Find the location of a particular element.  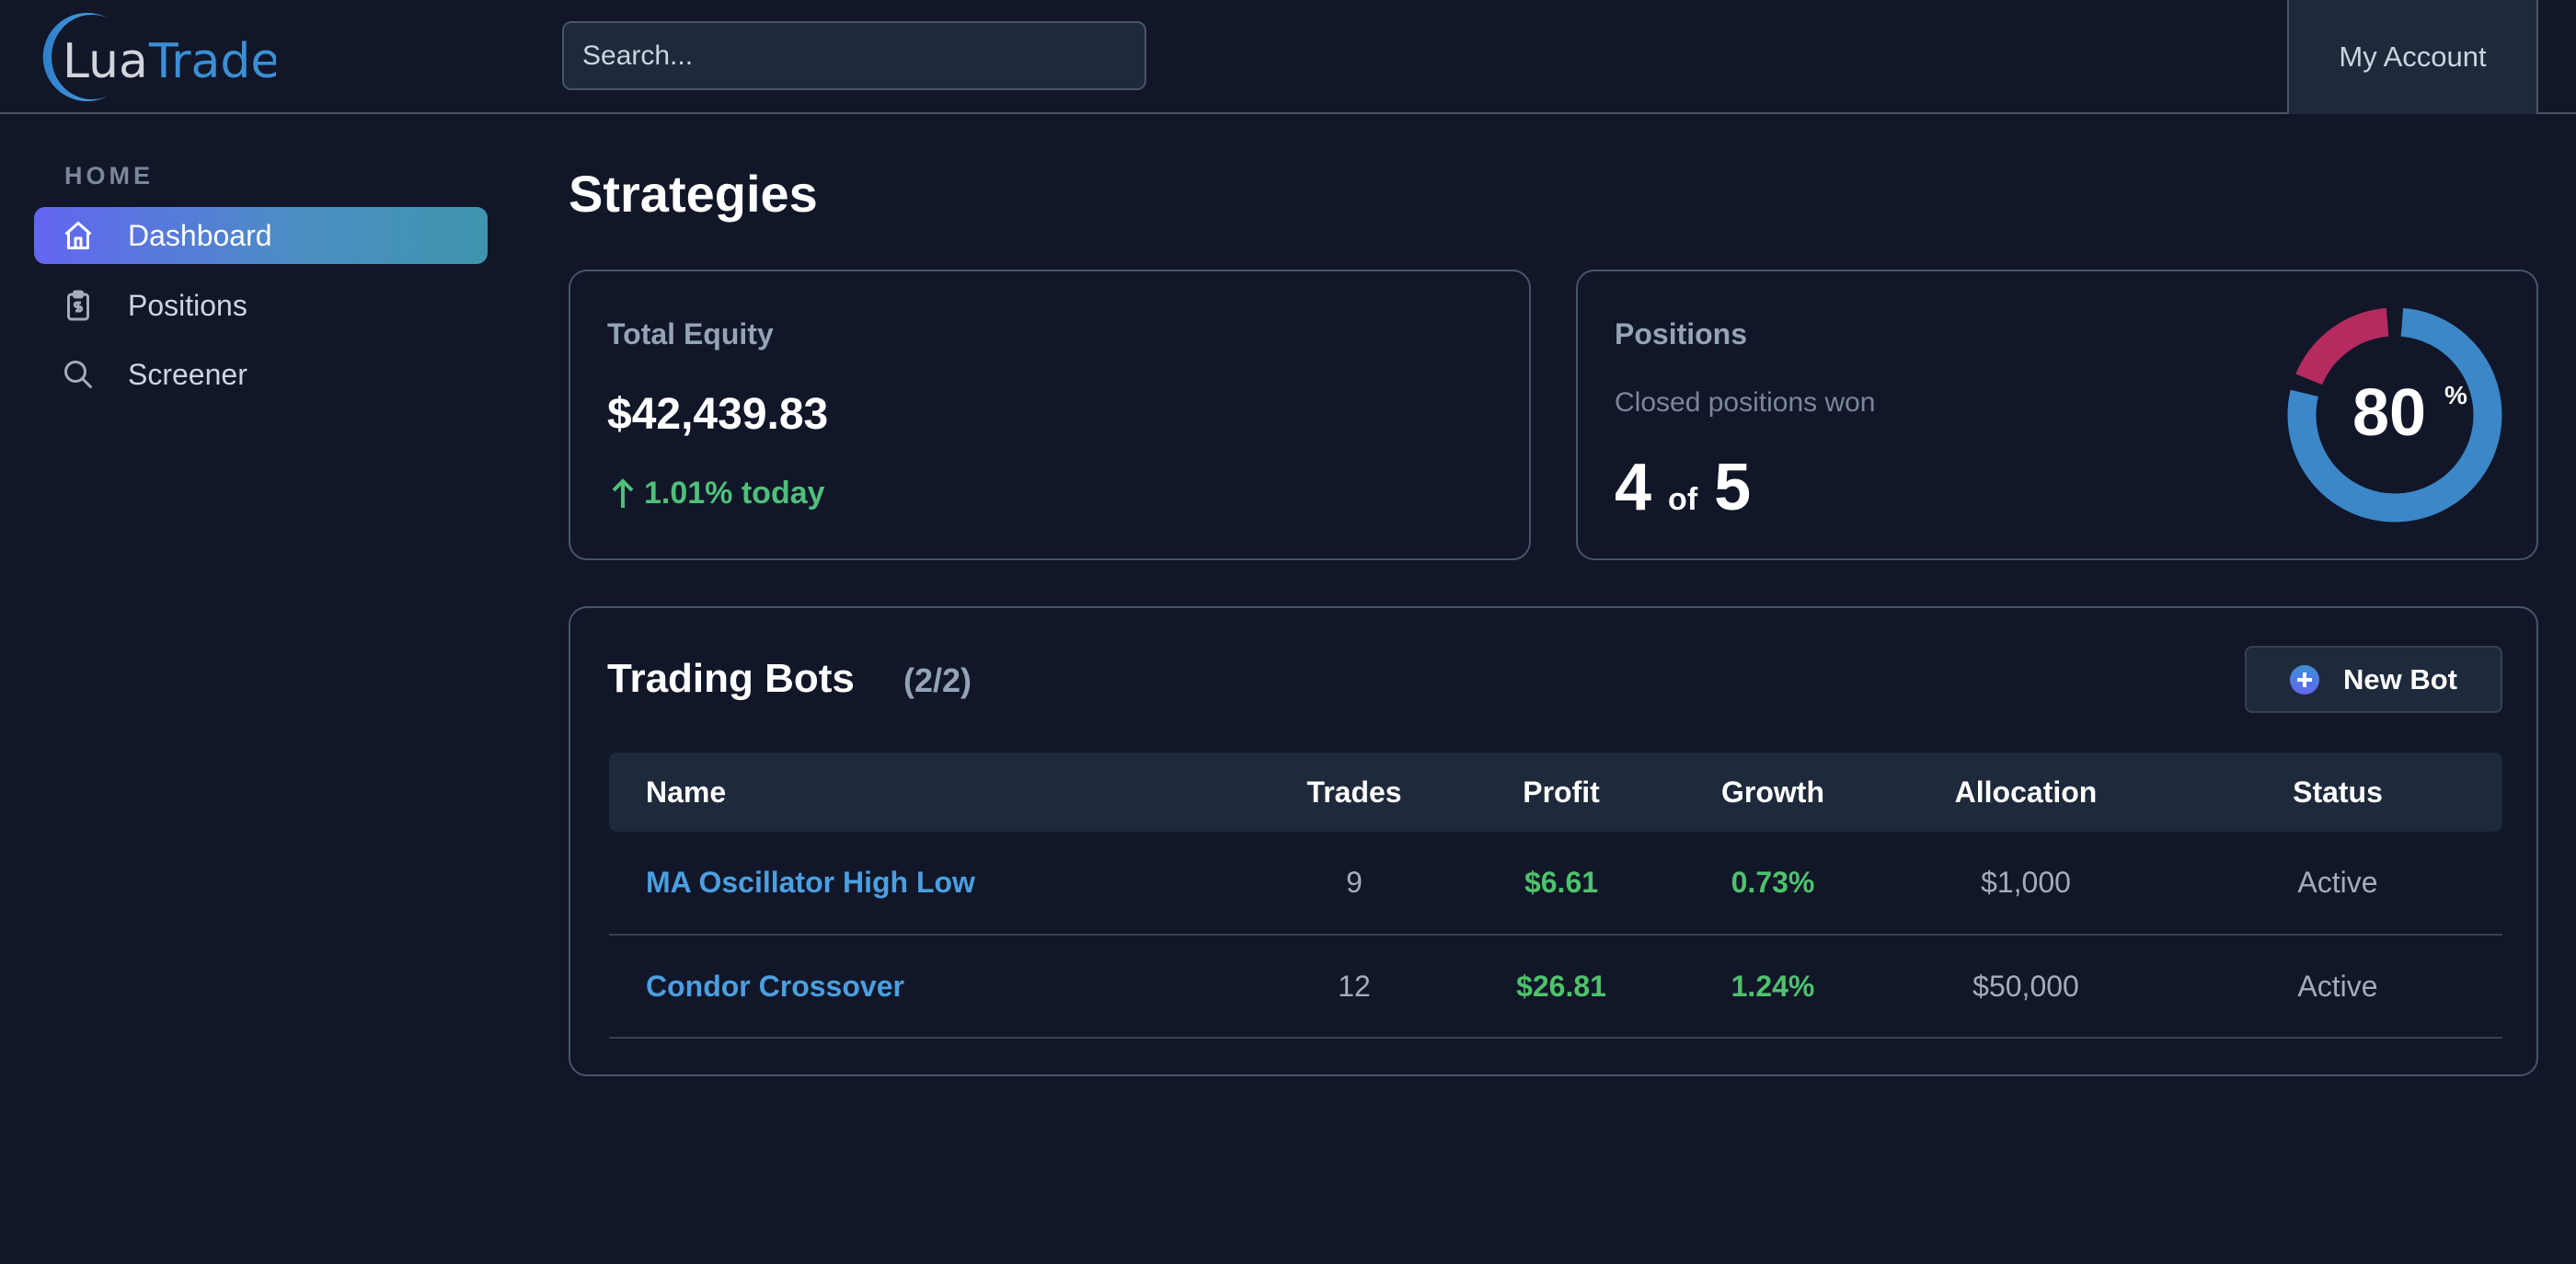

growth-cell: 0.73% is located at coordinates (1773, 884).